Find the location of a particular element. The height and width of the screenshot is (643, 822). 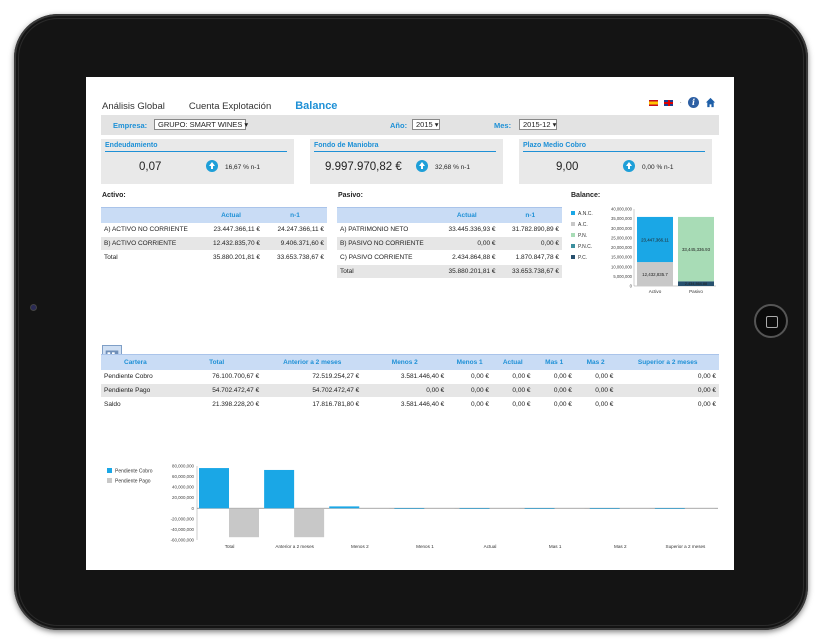

tab-cuenta-explotacion: Cuenta Explotación is located at coordinates (230, 106).